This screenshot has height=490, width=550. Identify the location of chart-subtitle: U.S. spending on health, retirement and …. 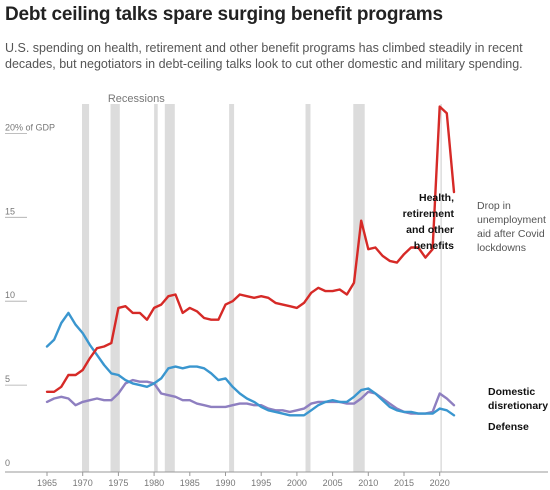
(275, 56).